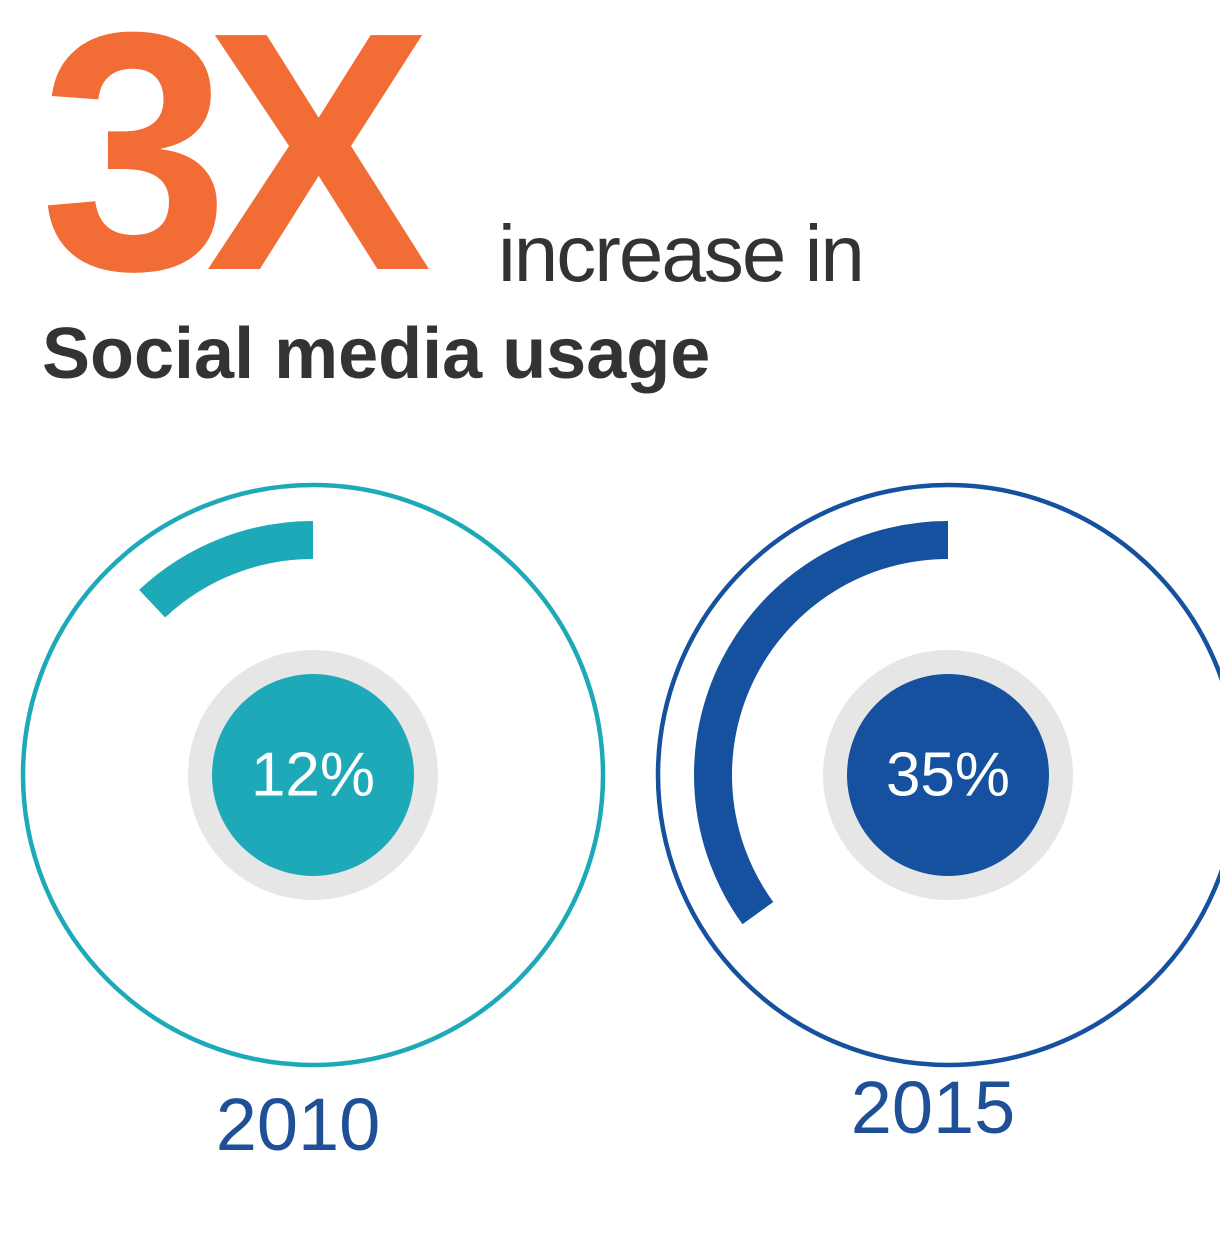  I want to click on value-label-2010: 12%, so click(313, 775).